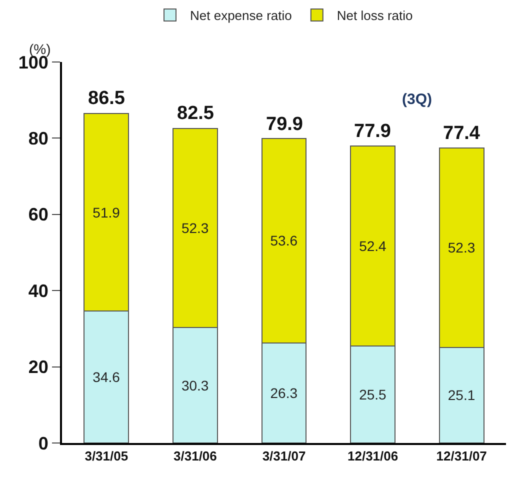 The image size is (516, 493). I want to click on y-tick-label: 0, so click(43, 443).